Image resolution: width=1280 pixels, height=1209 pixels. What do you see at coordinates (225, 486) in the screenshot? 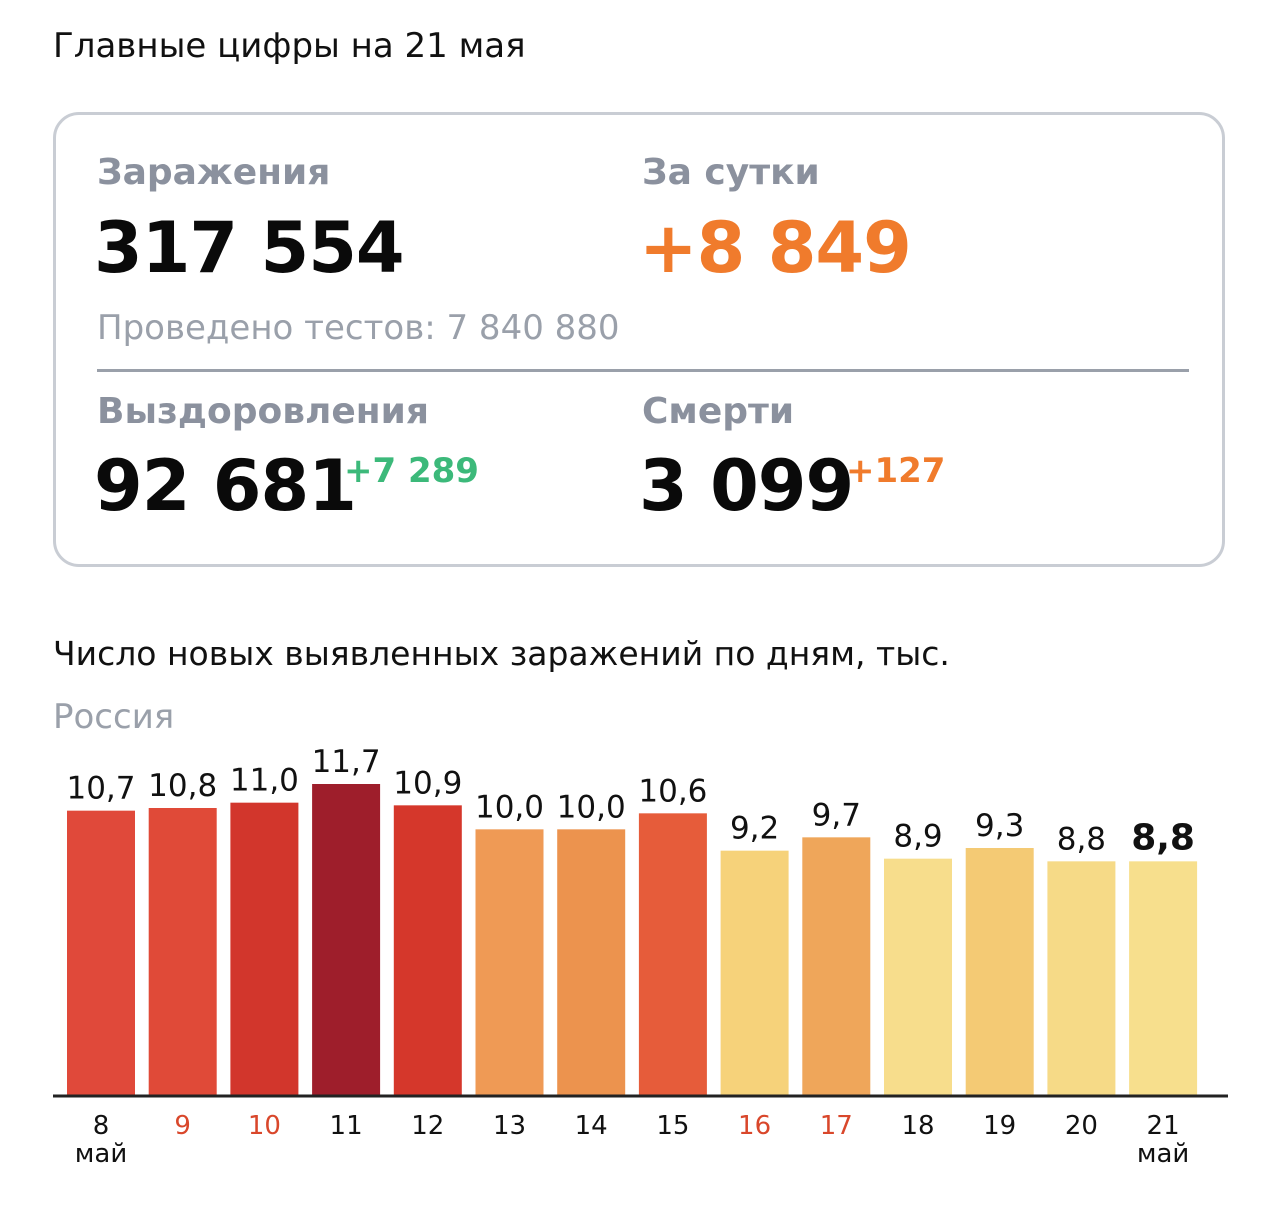
I see `recoveries-value: 92 681` at bounding box center [225, 486].